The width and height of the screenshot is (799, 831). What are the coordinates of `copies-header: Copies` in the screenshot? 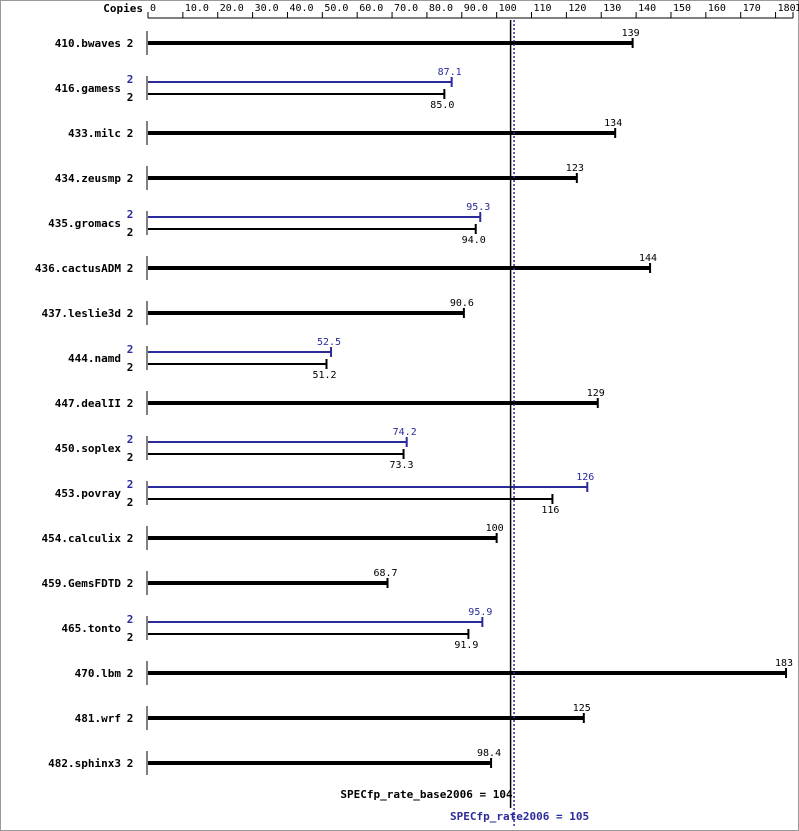 It's located at (123, 8).